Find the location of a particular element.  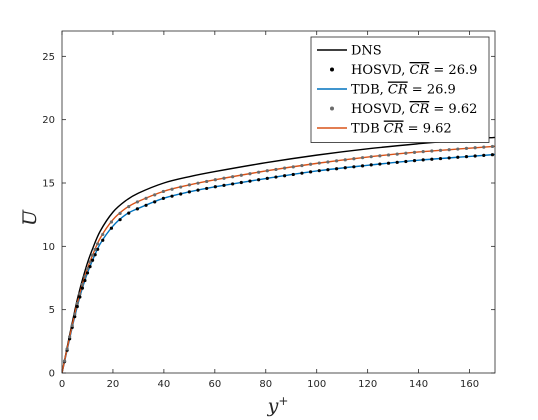

x-tick-label: 0 is located at coordinates (62, 384).